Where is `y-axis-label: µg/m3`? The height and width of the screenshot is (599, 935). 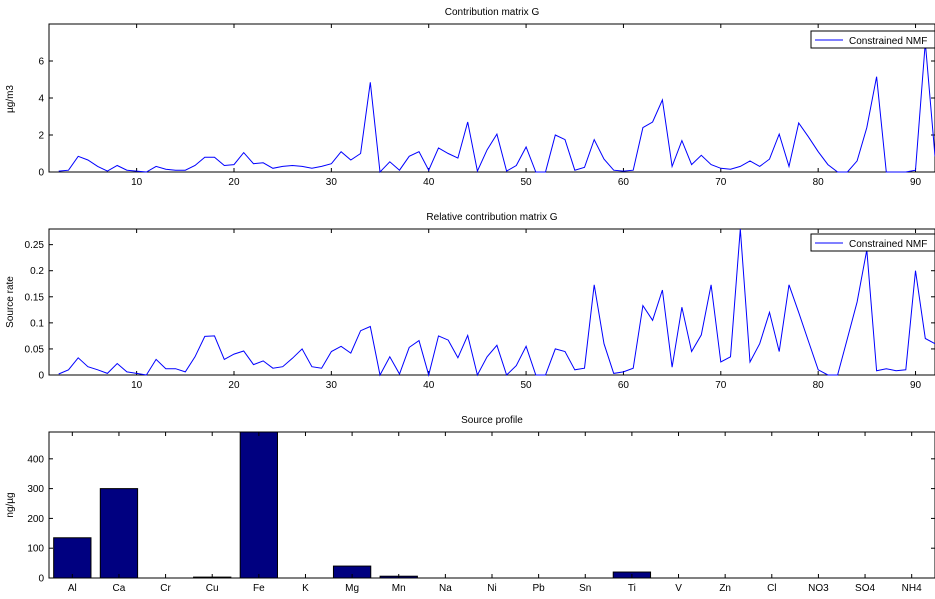
y-axis-label: µg/m3 is located at coordinates (10, 99).